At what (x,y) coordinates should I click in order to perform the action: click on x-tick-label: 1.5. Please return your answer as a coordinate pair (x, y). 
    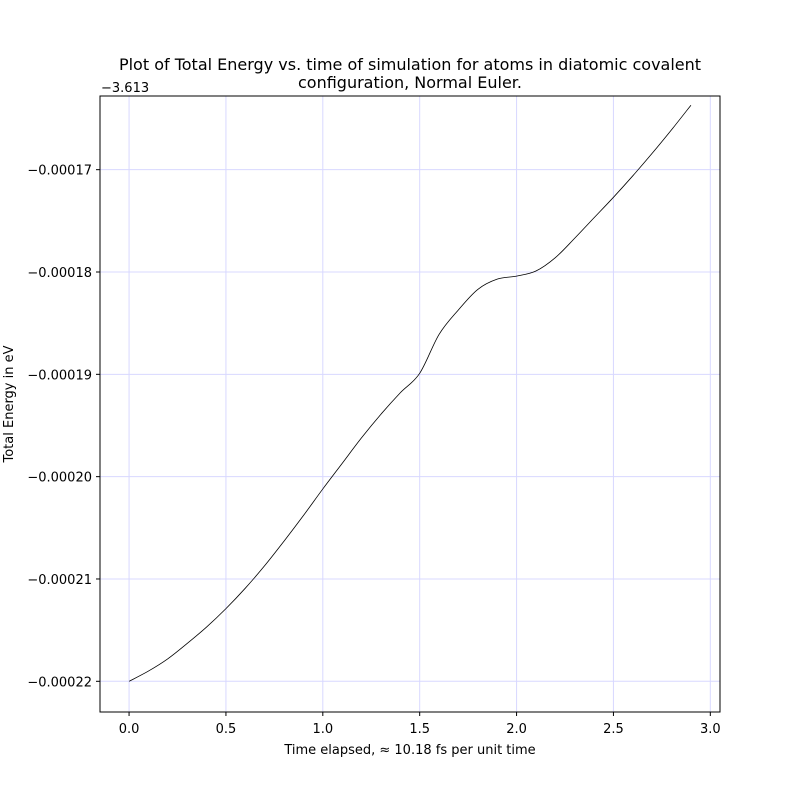
    Looking at the image, I should click on (419, 729).